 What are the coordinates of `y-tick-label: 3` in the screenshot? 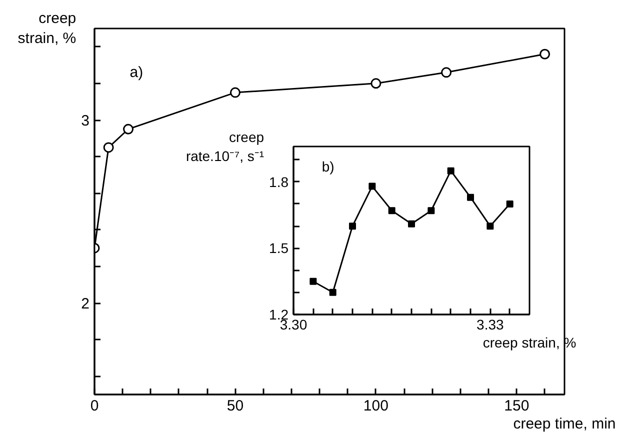 It's located at (85, 121).